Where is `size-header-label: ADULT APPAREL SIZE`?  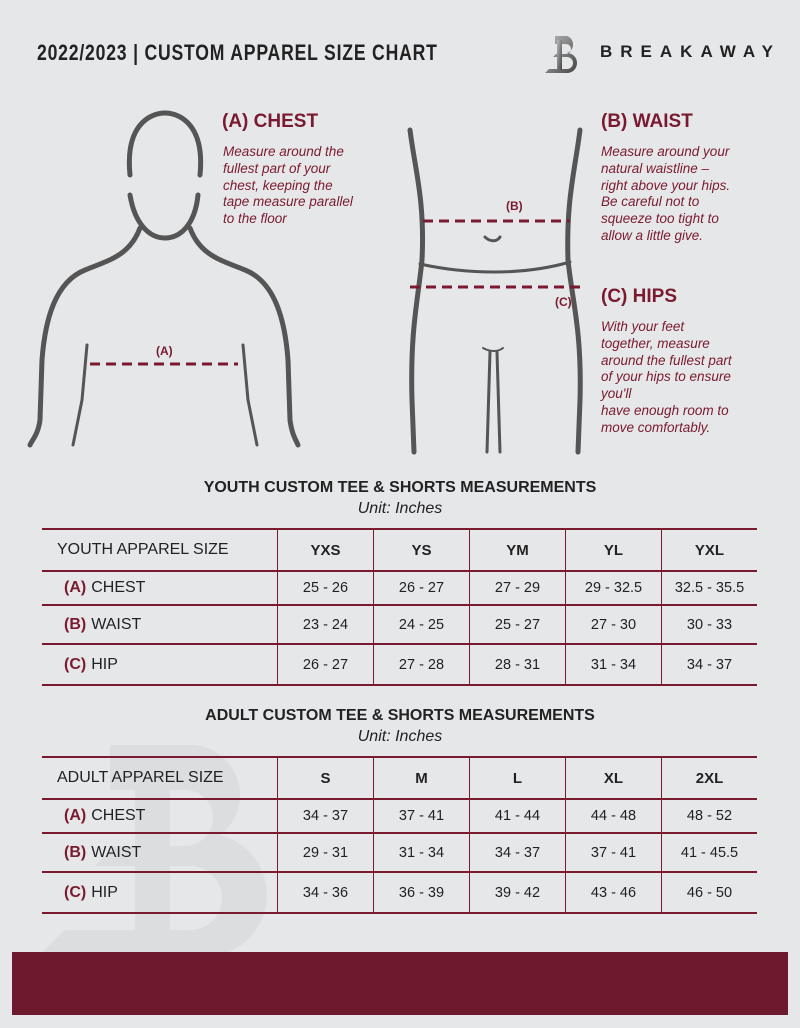 size-header-label: ADULT APPAREL SIZE is located at coordinates (140, 777).